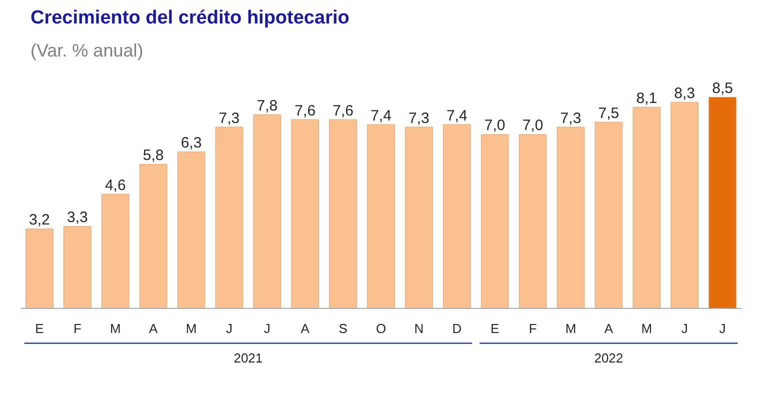 This screenshot has width=776, height=395. I want to click on data-label: 8,5, so click(722, 88).